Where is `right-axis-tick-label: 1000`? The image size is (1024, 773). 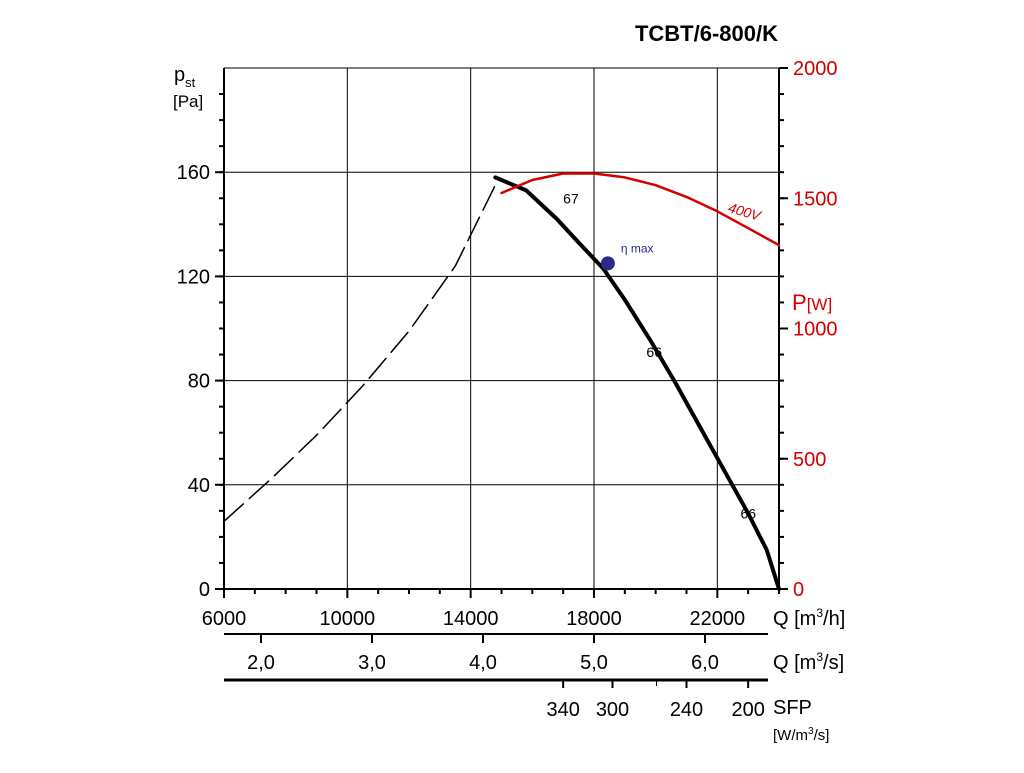
right-axis-tick-label: 1000 is located at coordinates (815, 330).